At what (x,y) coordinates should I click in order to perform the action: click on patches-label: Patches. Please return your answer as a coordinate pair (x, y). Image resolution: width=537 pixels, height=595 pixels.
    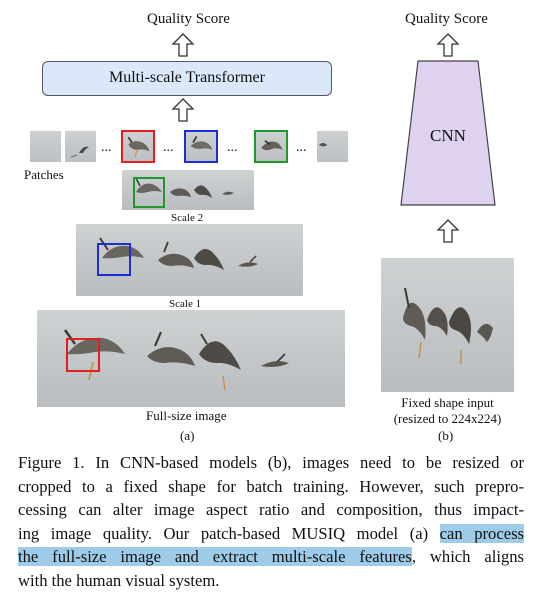
    Looking at the image, I should click on (44, 174).